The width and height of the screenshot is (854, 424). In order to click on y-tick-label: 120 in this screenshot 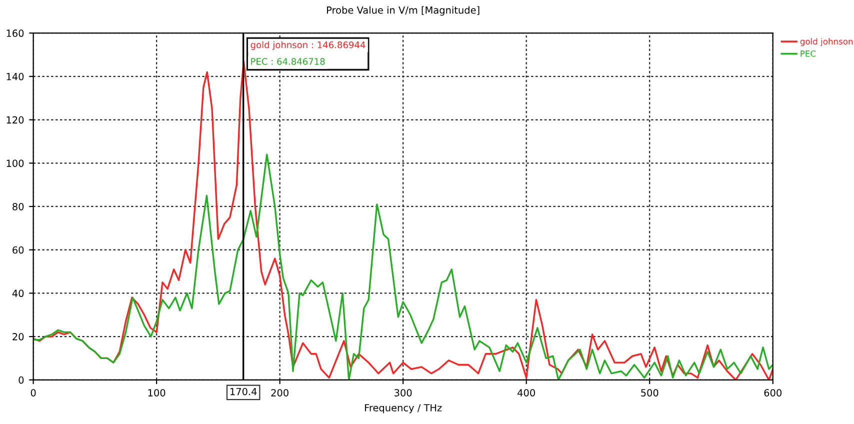, I will do `click(15, 120)`.